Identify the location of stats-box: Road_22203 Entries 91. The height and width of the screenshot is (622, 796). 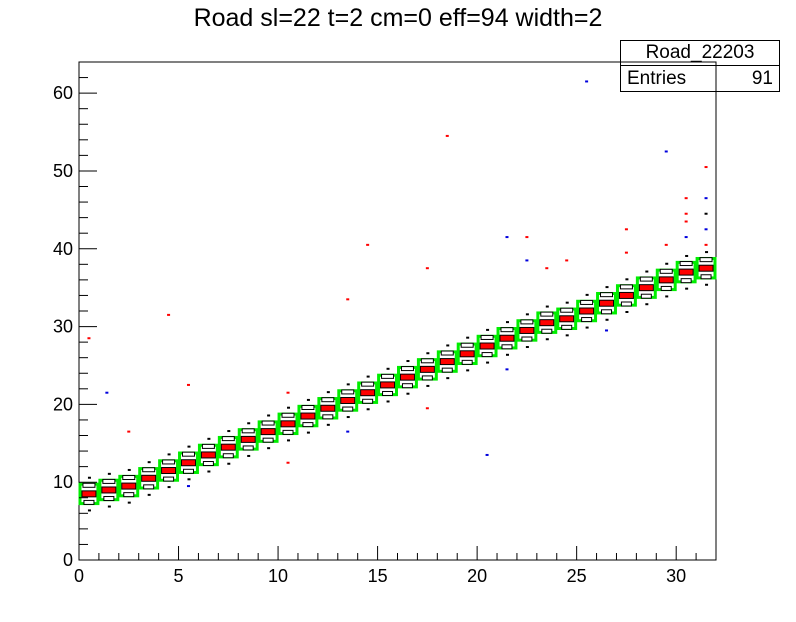
(700, 66).